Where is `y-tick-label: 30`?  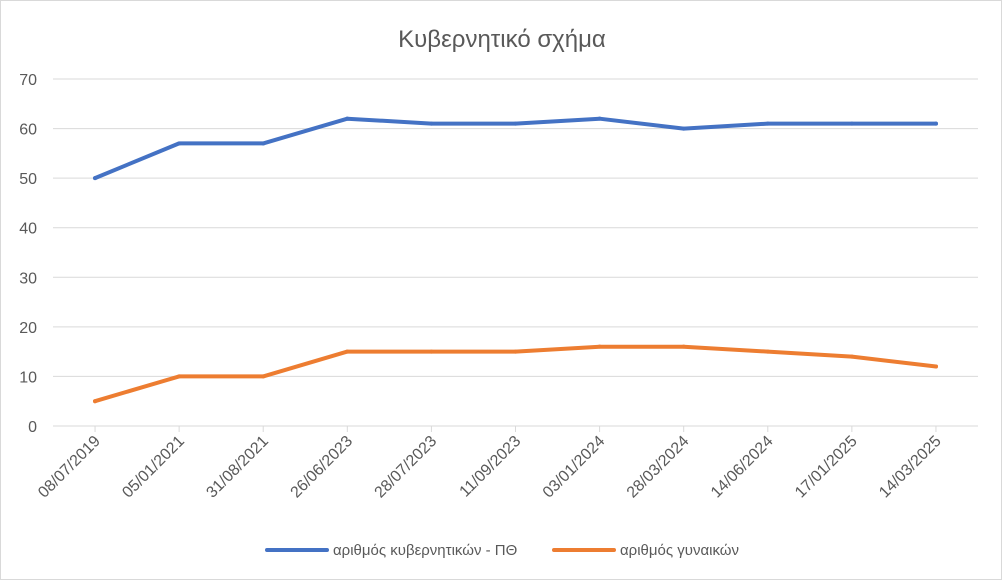 y-tick-label: 30 is located at coordinates (28, 278).